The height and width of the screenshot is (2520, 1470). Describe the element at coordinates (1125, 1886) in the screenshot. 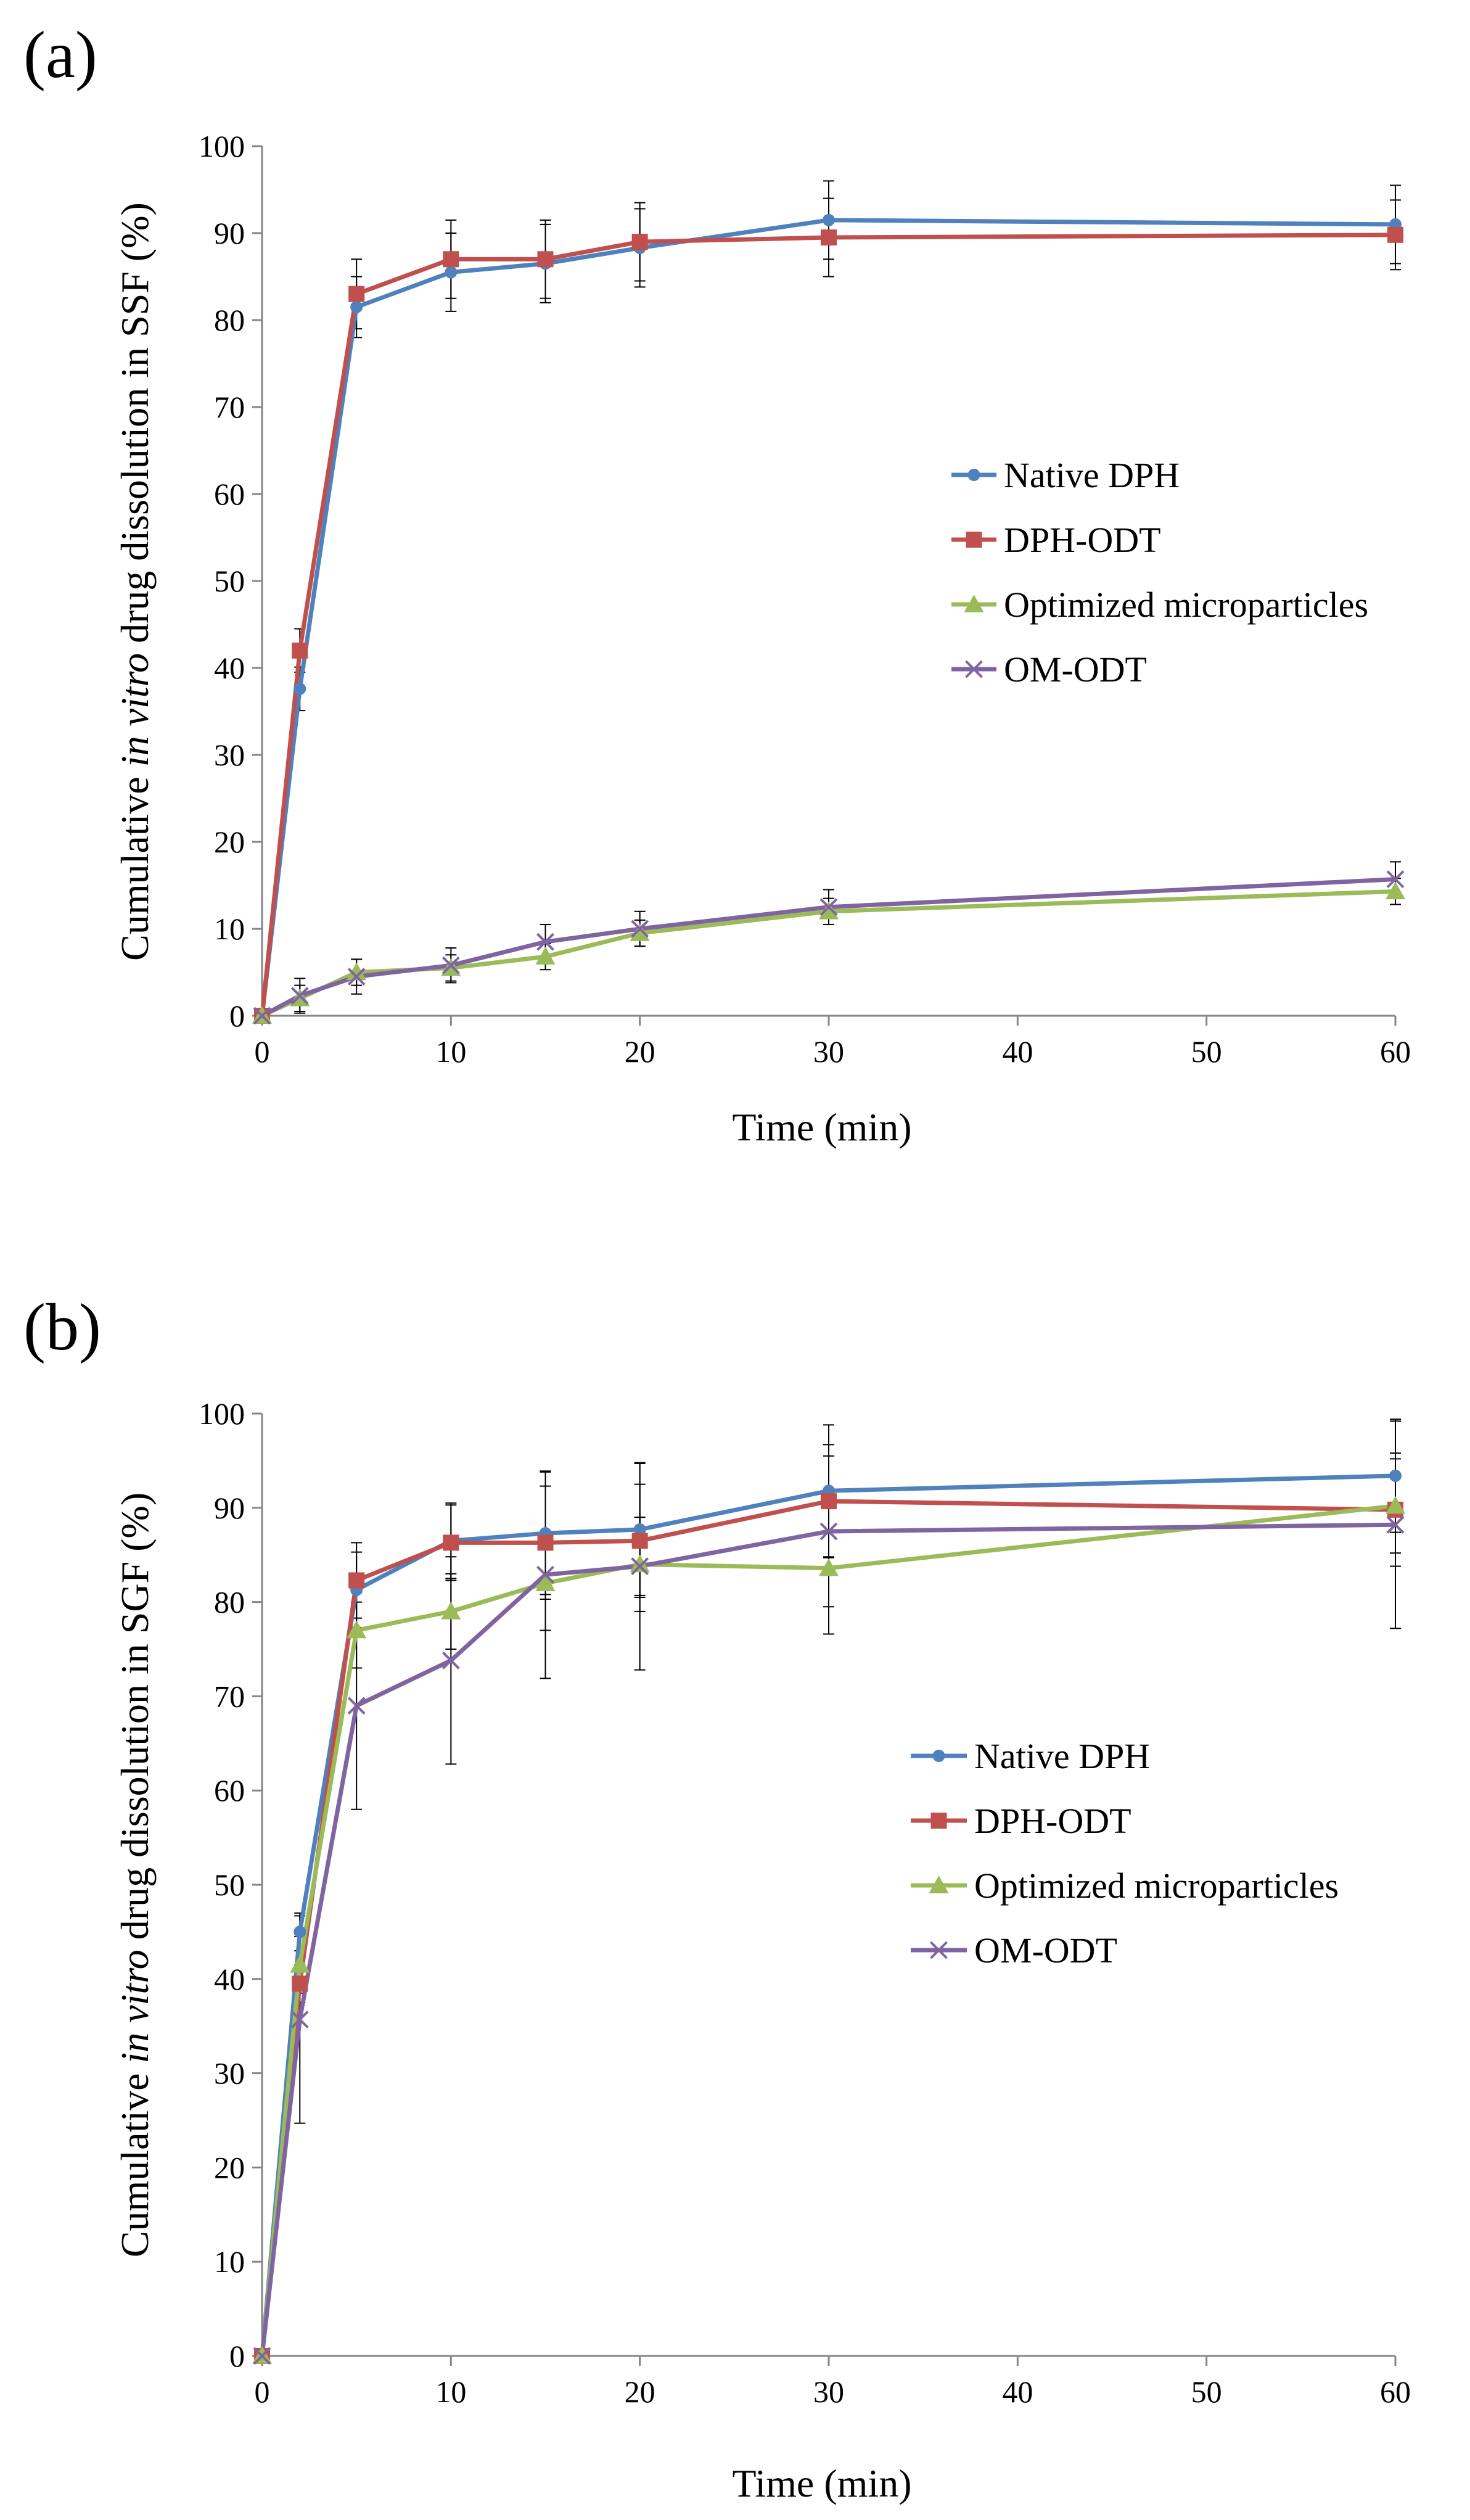

I see `legend-item: Optimized microparticles` at that location.